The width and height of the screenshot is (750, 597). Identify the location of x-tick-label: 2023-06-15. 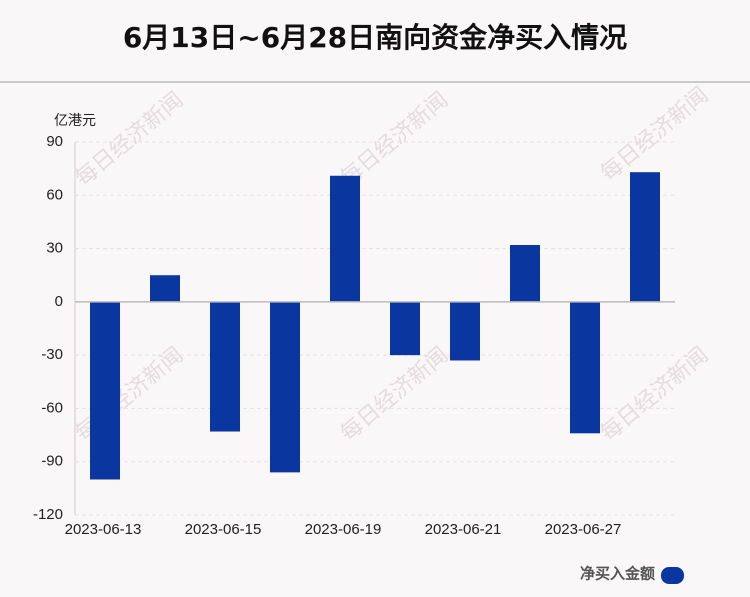
(223, 529).